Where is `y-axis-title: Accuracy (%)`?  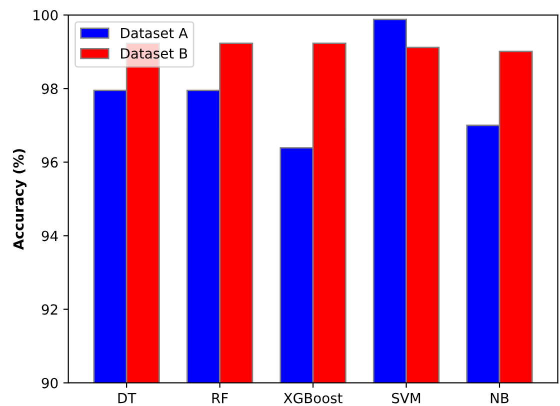
y-axis-title: Accuracy (%) is located at coordinates (19, 199).